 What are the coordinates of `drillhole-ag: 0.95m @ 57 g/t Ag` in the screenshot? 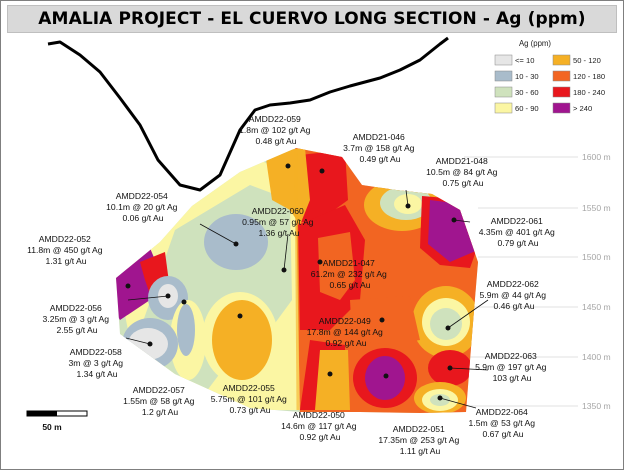 It's located at (278, 222).